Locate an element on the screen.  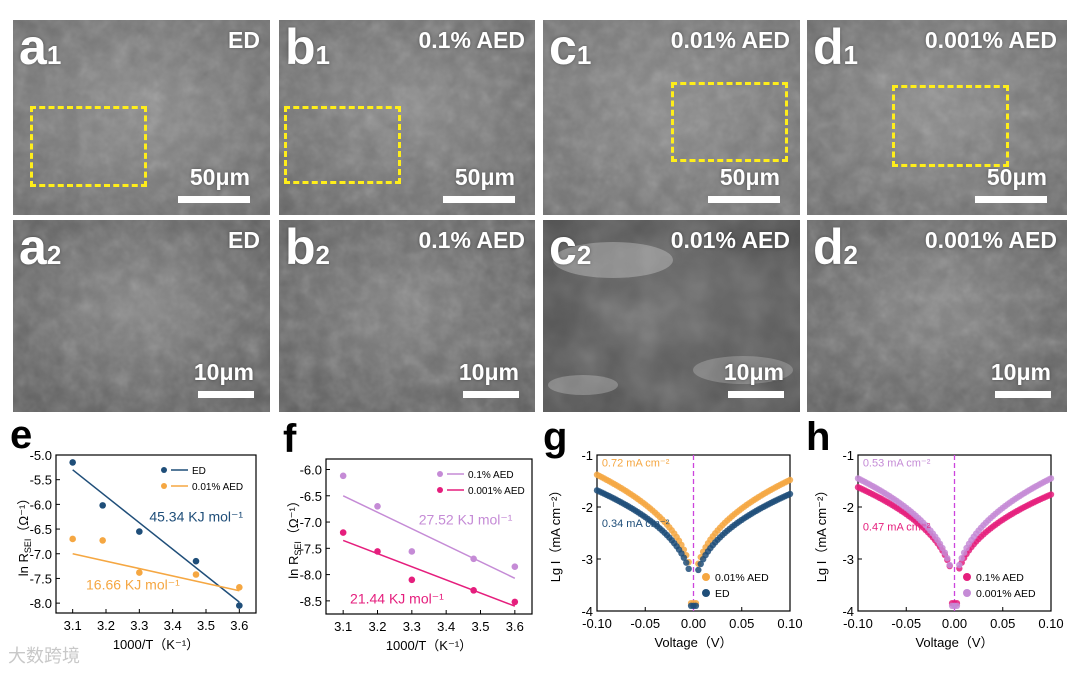
fit-line-001AED is located at coordinates (156, 572).